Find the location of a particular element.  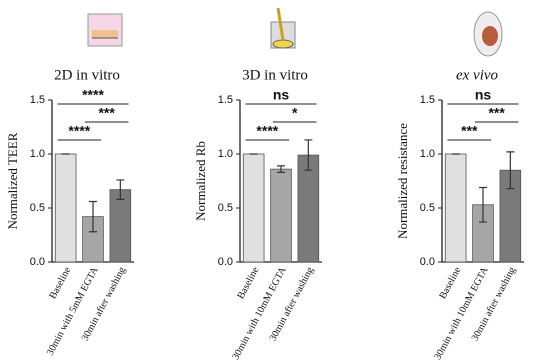

y-axis-label: Normalized resistance is located at coordinates (402, 181).